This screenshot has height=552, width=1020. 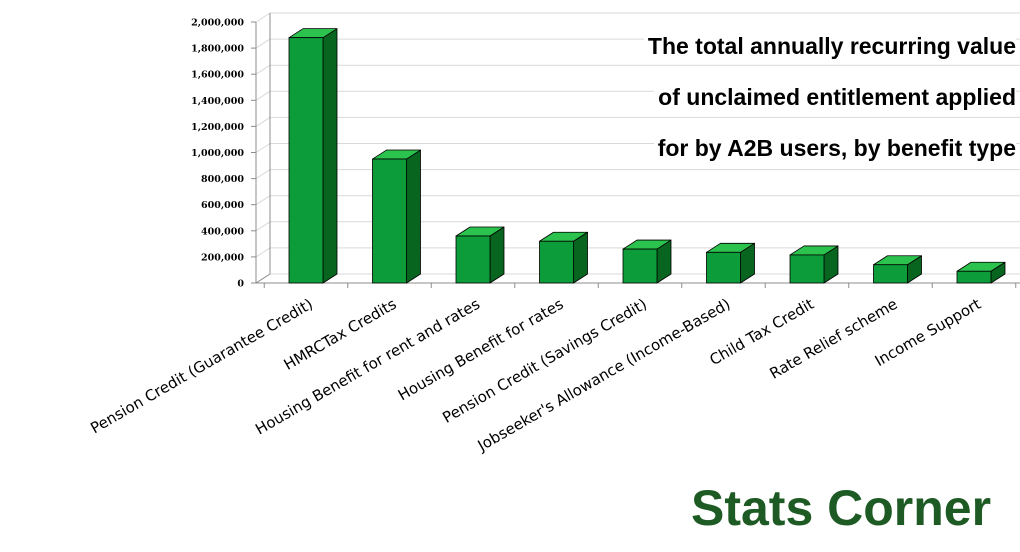 What do you see at coordinates (217, 23) in the screenshot?
I see `y-tick-label: 2,000,000` at bounding box center [217, 23].